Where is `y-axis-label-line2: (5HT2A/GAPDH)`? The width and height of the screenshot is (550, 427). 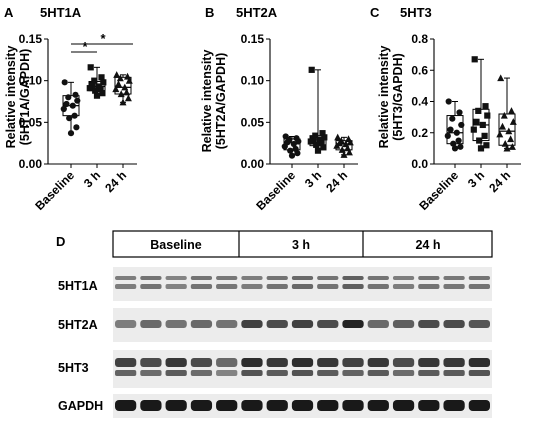 y-axis-label-line2: (5HT2A/GAPDH) is located at coordinates (221, 101).